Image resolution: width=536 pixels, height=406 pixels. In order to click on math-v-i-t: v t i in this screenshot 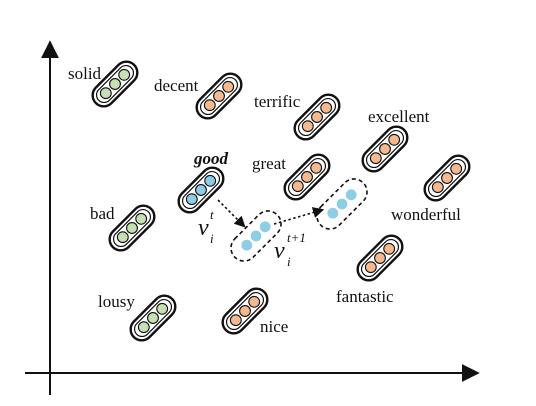, I will do `click(213, 227)`.